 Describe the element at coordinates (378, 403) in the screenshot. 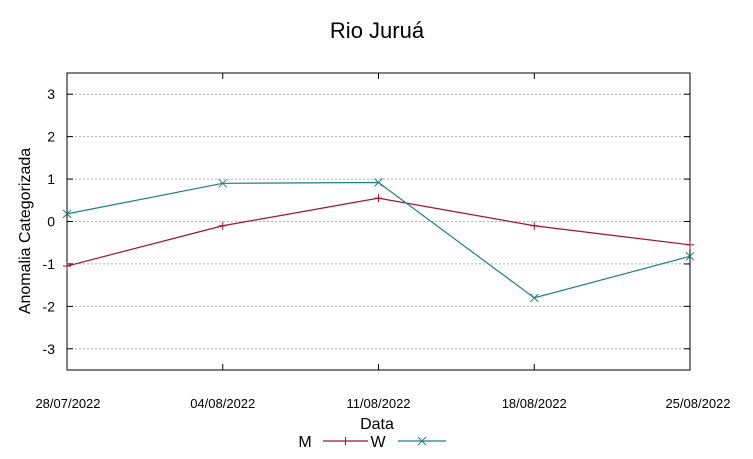

I see `x-tick-label: 11/08/2022` at that location.